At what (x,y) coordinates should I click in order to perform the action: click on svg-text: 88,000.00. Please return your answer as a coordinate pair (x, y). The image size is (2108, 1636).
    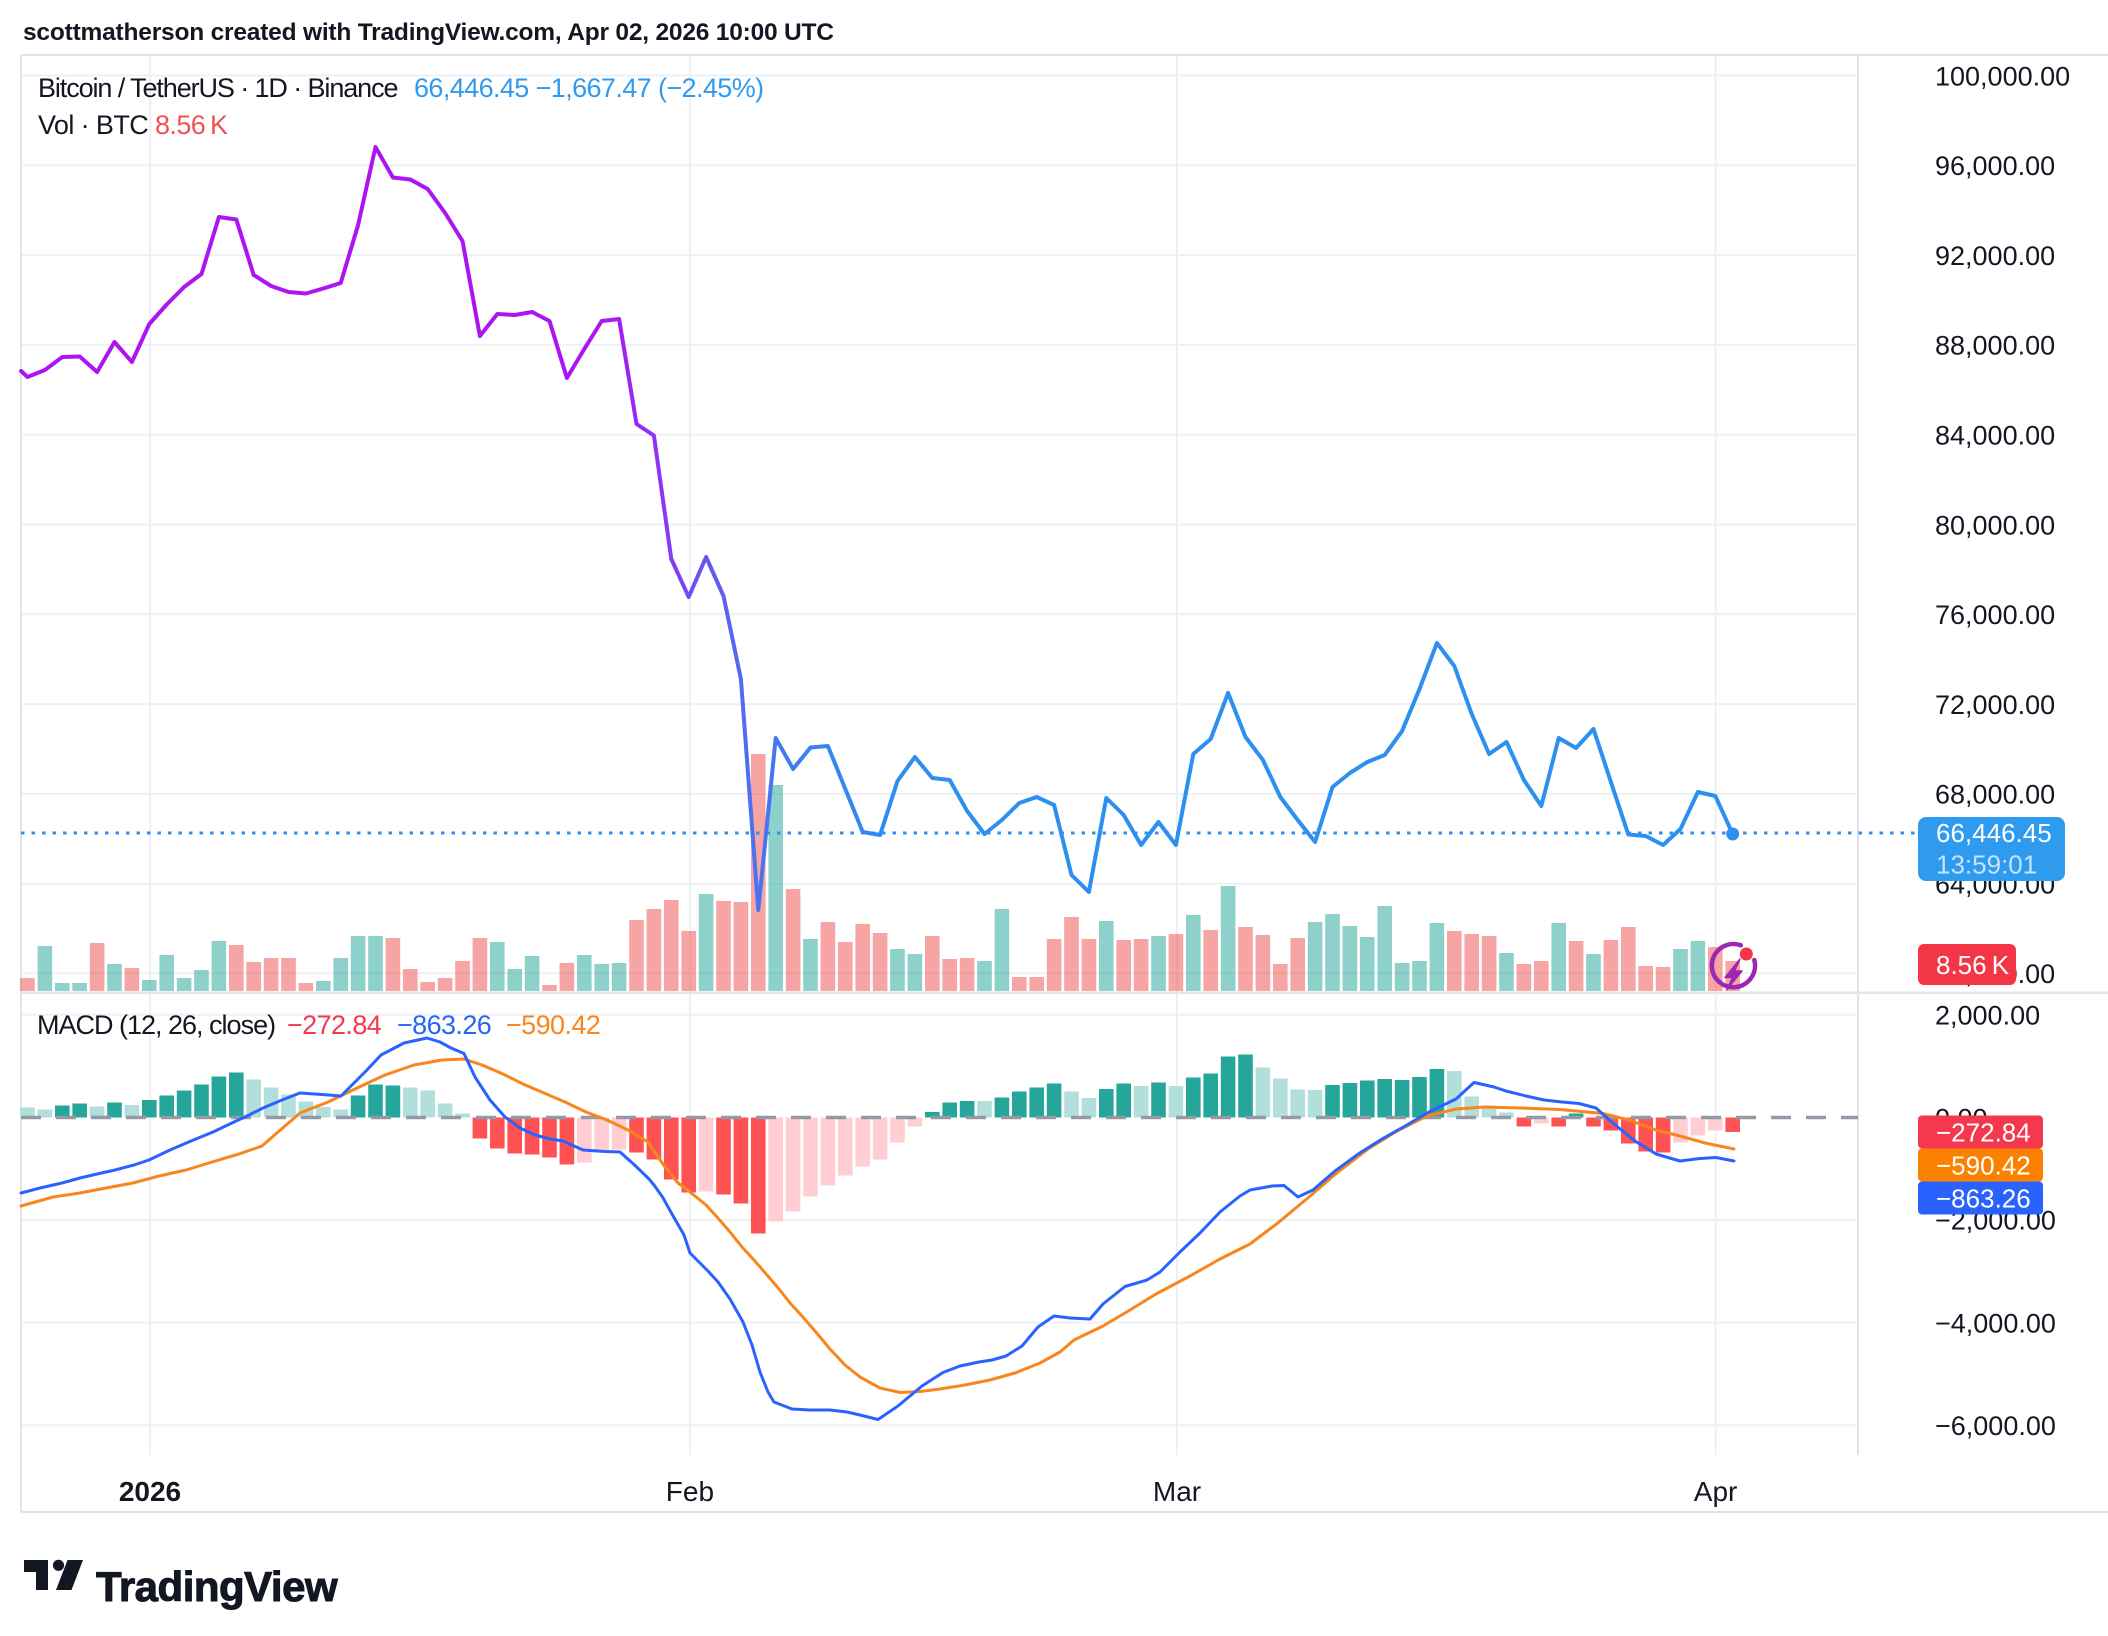
    Looking at the image, I should click on (1995, 346).